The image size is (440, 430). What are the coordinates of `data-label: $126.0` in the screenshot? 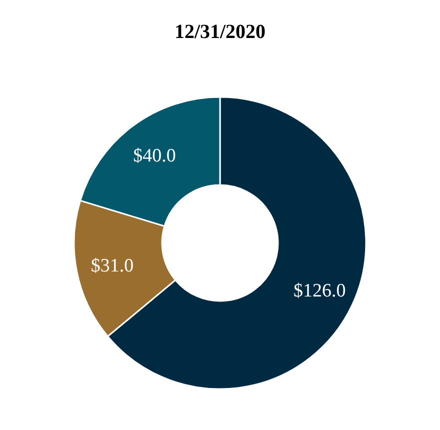 It's located at (319, 291).